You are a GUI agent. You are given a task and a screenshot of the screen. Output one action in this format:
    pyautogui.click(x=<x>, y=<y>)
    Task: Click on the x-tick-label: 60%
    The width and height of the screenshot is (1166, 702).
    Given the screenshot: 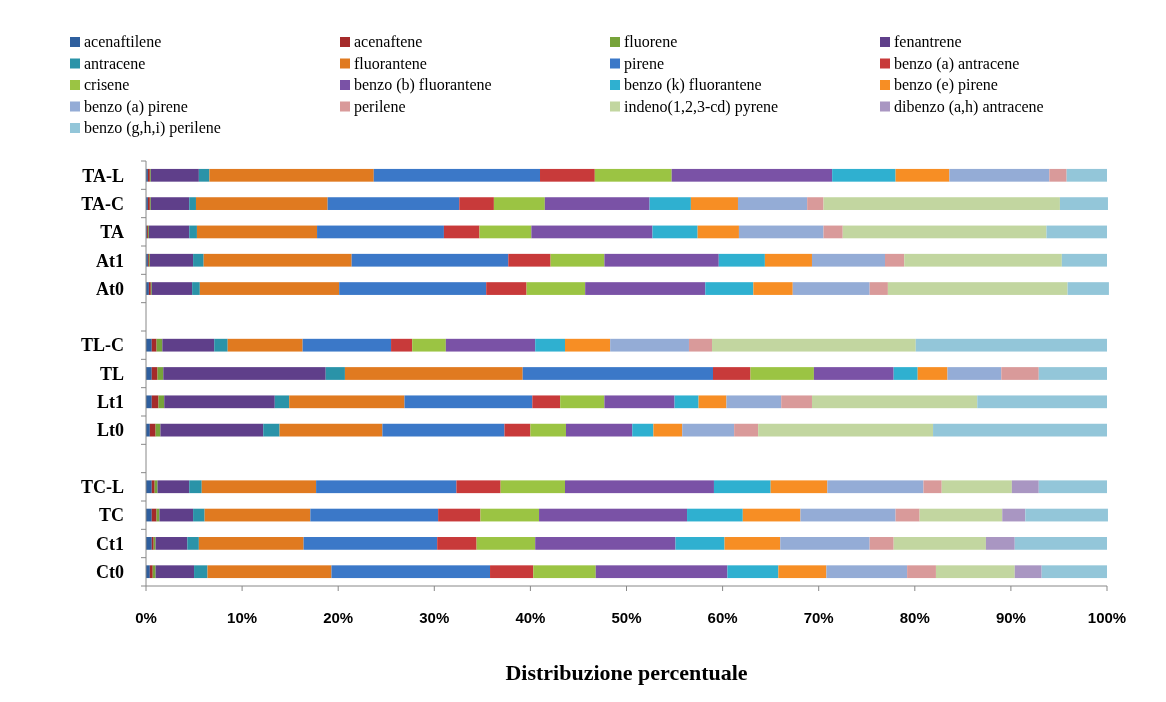 What is the action you would take?
    pyautogui.click(x=722, y=617)
    